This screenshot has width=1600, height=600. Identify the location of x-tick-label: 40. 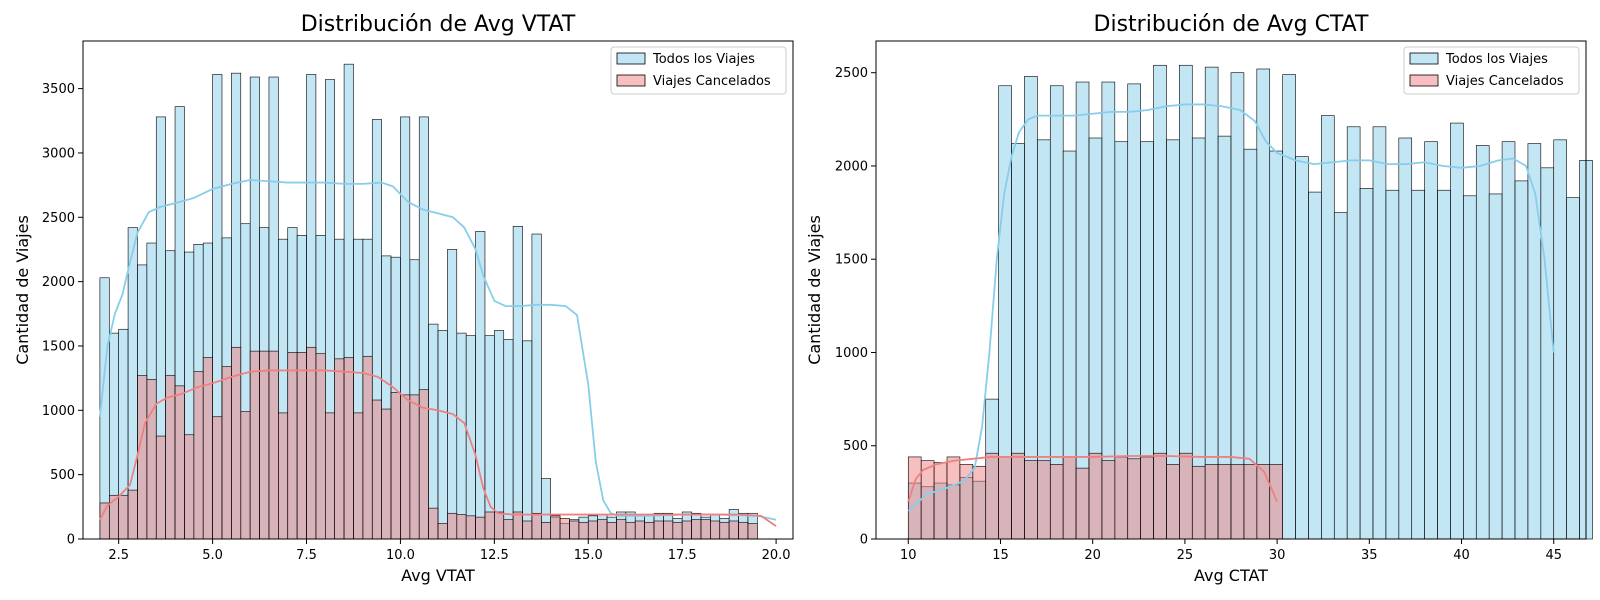
(1461, 555).